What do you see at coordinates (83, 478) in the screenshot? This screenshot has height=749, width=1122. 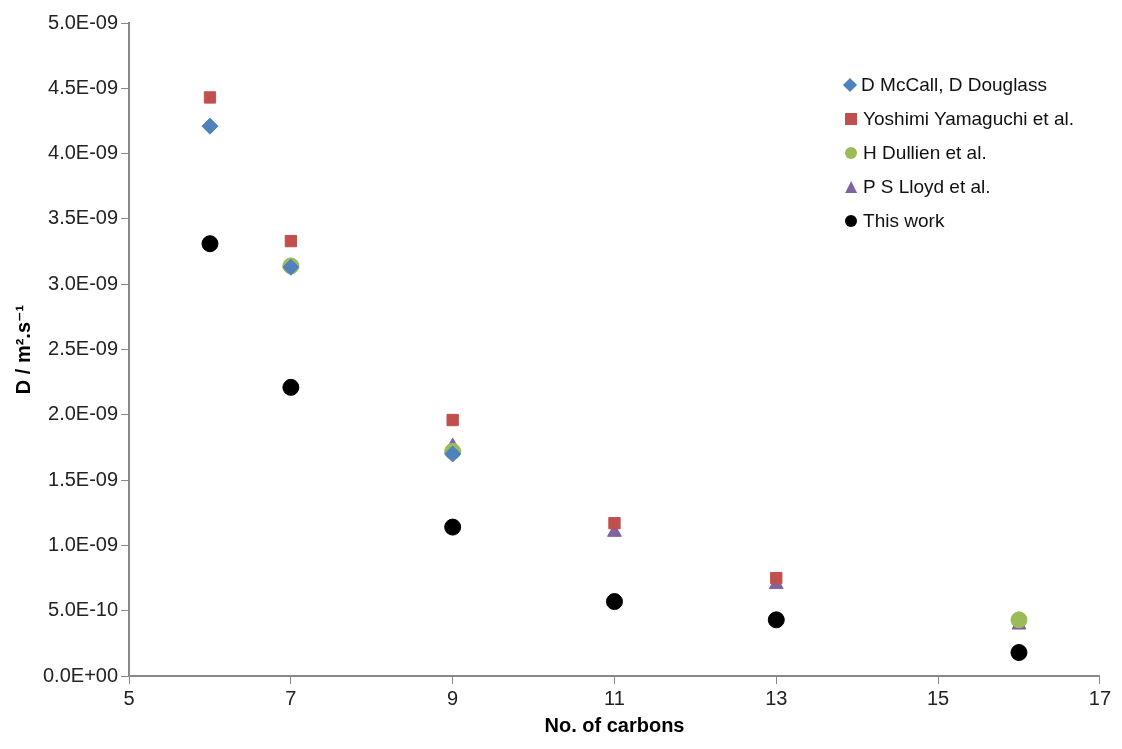 I see `y-tick-label: 1.5E-09` at bounding box center [83, 478].